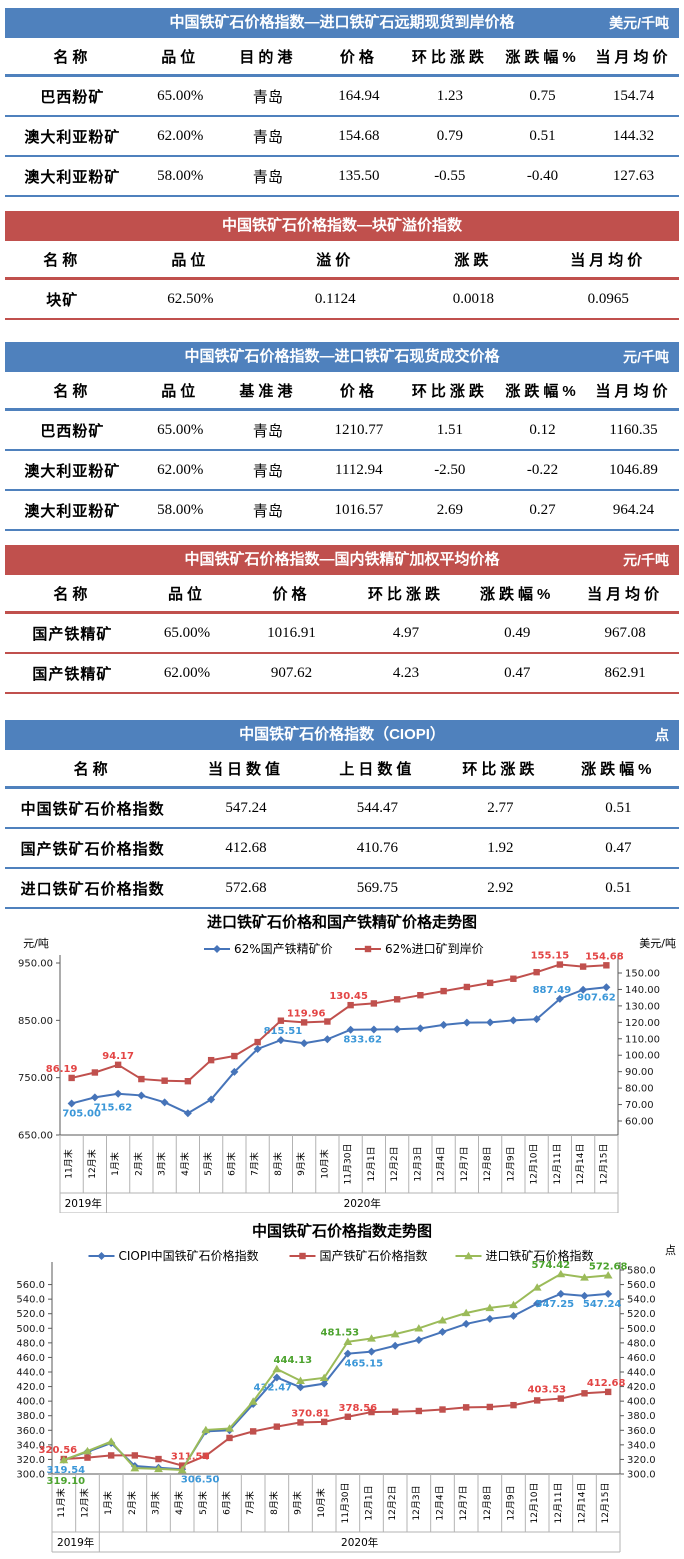 The height and width of the screenshot is (1559, 684). Describe the element at coordinates (92, 769) in the screenshot. I see `column-header: 名称` at that location.